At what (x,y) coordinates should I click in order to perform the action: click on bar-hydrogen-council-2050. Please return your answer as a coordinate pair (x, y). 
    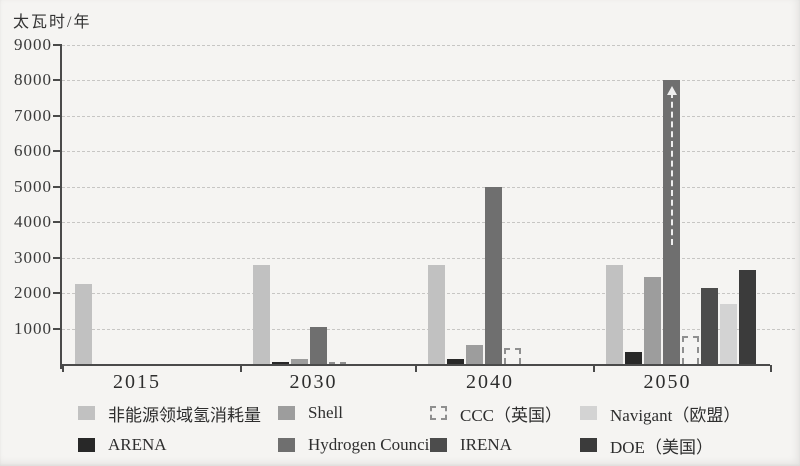
    Looking at the image, I should click on (671, 222).